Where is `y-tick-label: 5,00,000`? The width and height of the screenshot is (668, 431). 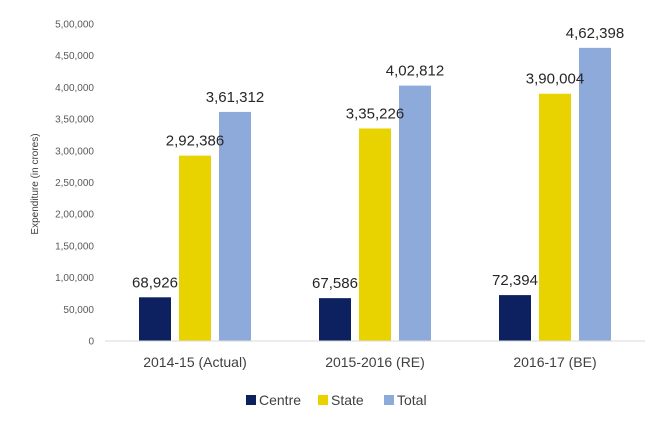 y-tick-label: 5,00,000 is located at coordinates (74, 25).